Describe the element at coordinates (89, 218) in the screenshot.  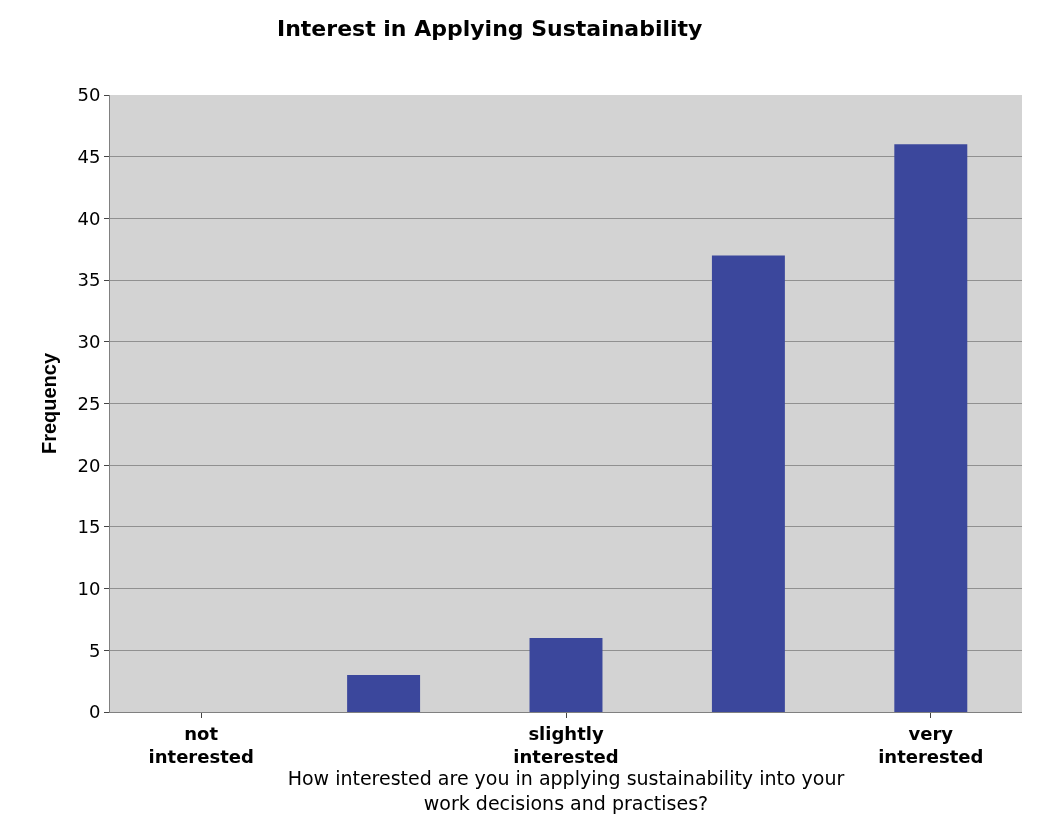
I see `y-tick-label: 40` at that location.